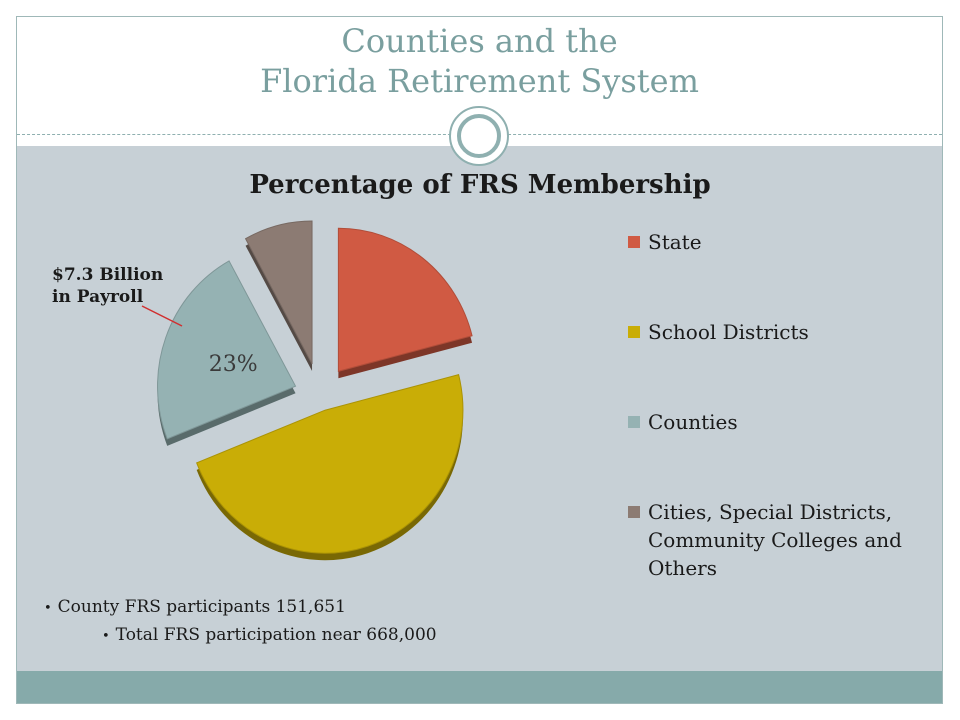 Image resolution: width=960 pixels, height=720 pixels. What do you see at coordinates (479, 81) in the screenshot?
I see `slide-title-line2: Florida Retirement System` at bounding box center [479, 81].